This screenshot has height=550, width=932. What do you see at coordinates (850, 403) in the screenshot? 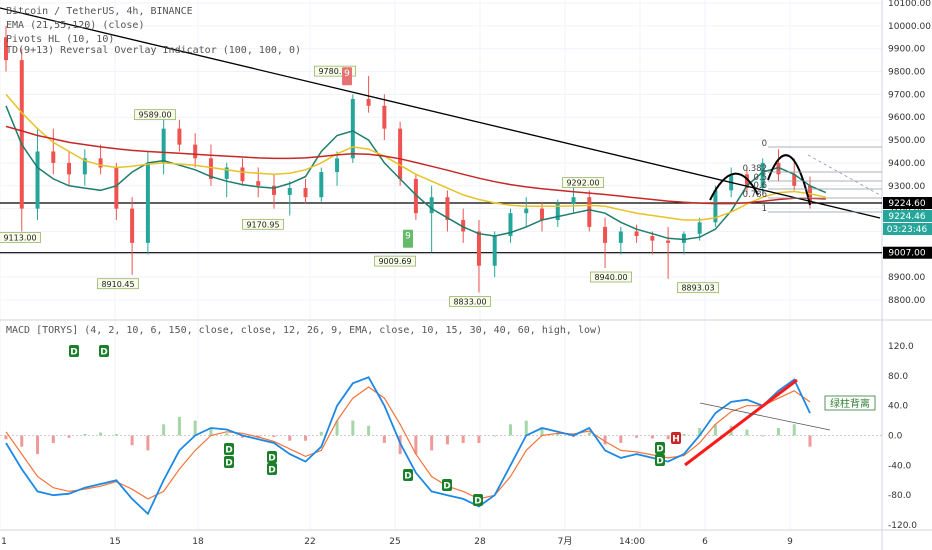
I see `annotation-text: 绿柱背离` at bounding box center [850, 403].